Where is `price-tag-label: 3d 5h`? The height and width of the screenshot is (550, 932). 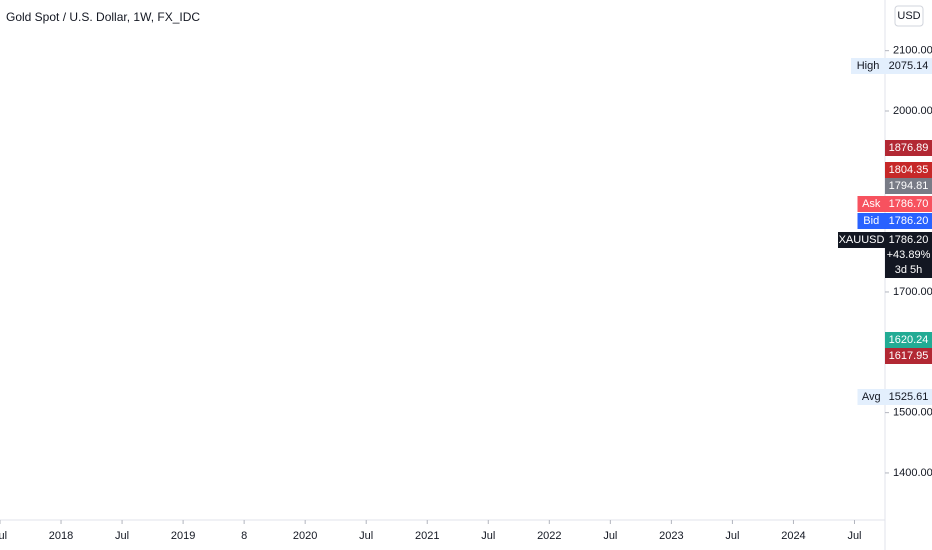
price-tag-label: 3d 5h is located at coordinates (909, 270).